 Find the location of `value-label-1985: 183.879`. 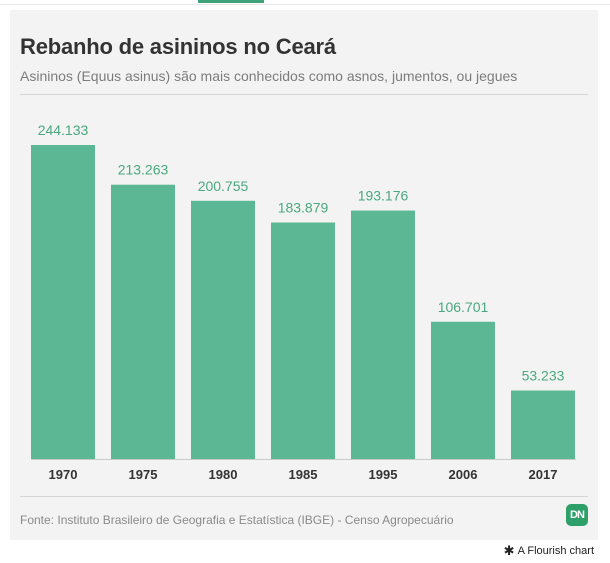

value-label-1985: 183.879 is located at coordinates (303, 207).